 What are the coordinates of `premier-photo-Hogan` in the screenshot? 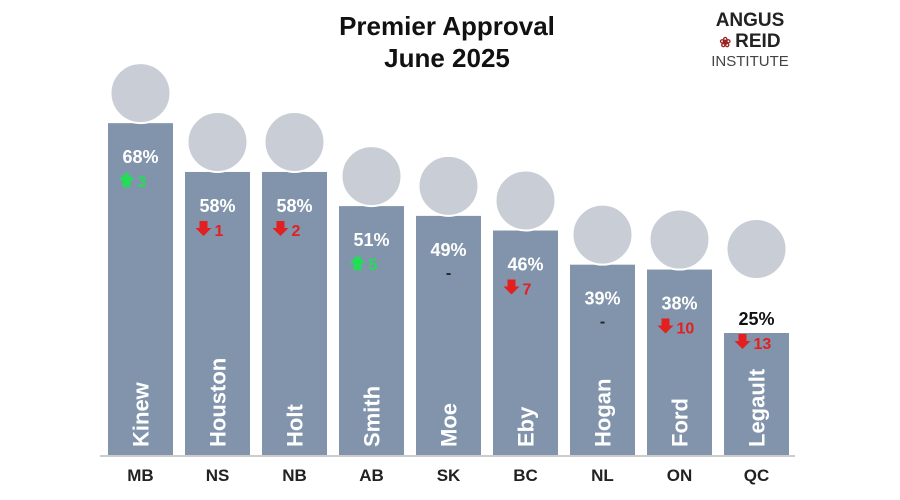 It's located at (602, 234).